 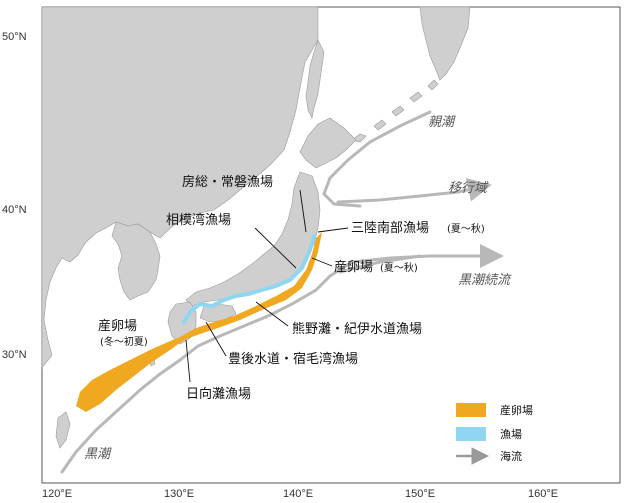 What do you see at coordinates (98, 454) in the screenshot?
I see `label-kuroshio: 黒潮` at bounding box center [98, 454].